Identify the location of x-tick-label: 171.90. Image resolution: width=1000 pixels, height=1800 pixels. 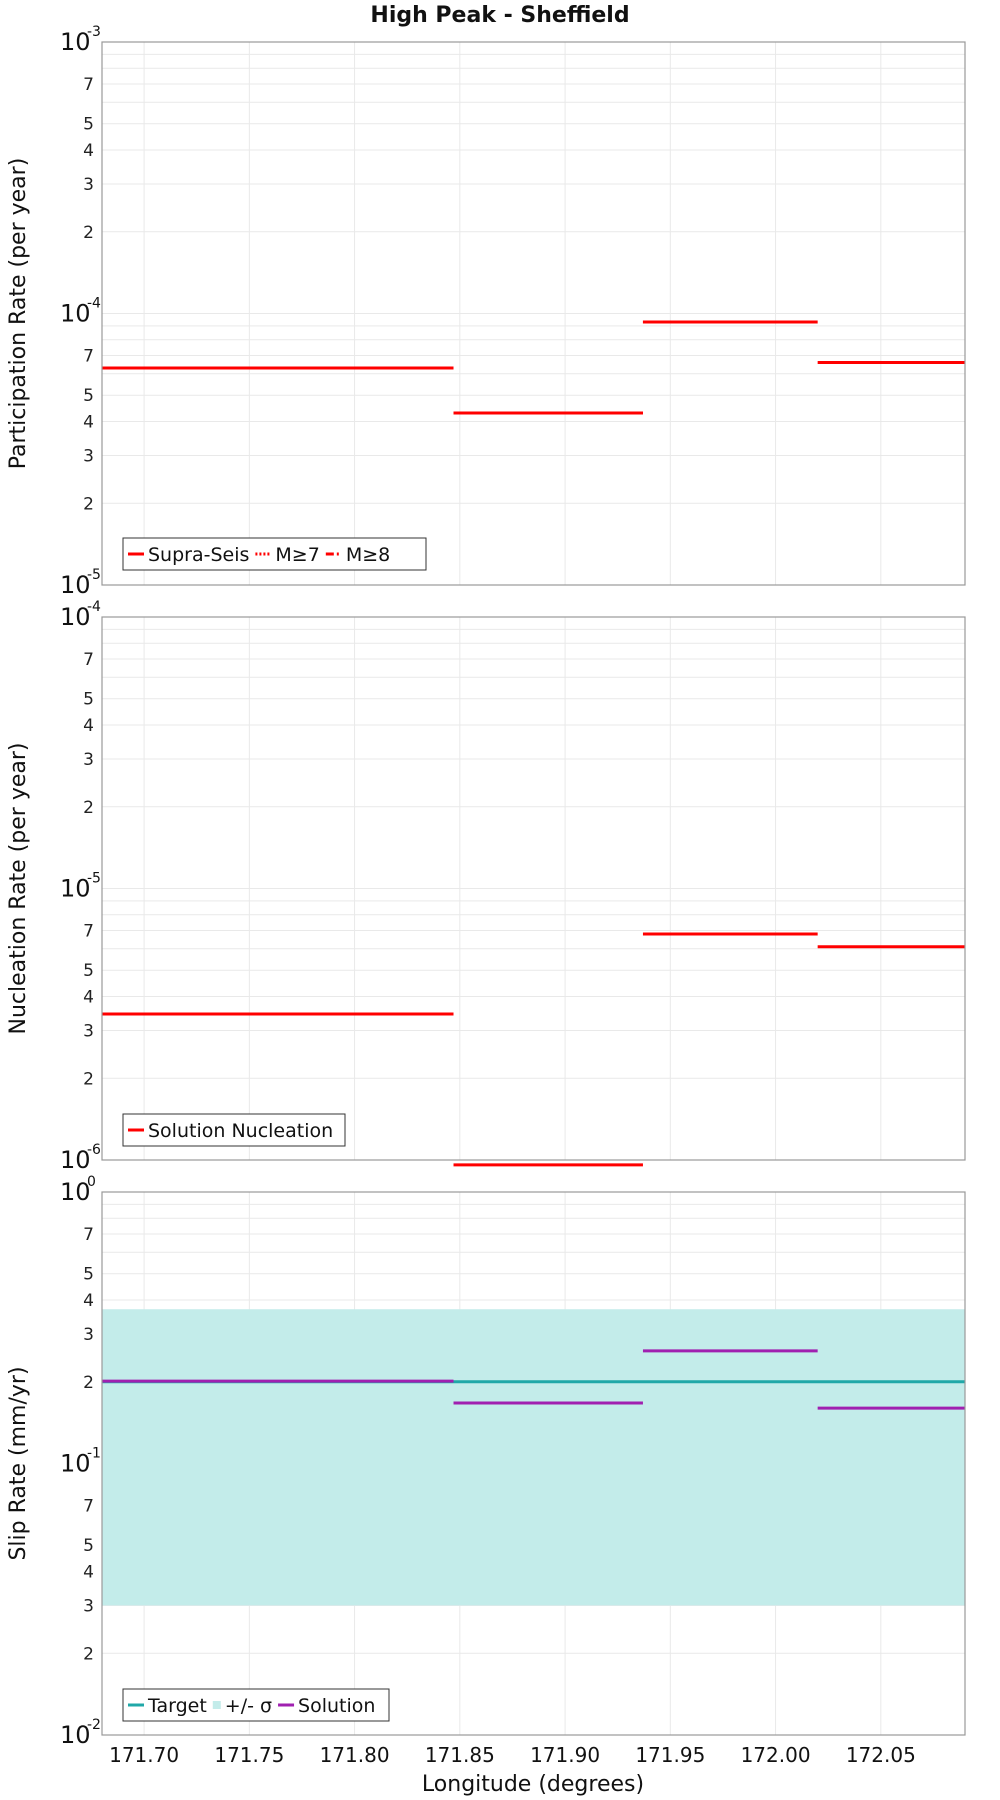
(565, 1755).